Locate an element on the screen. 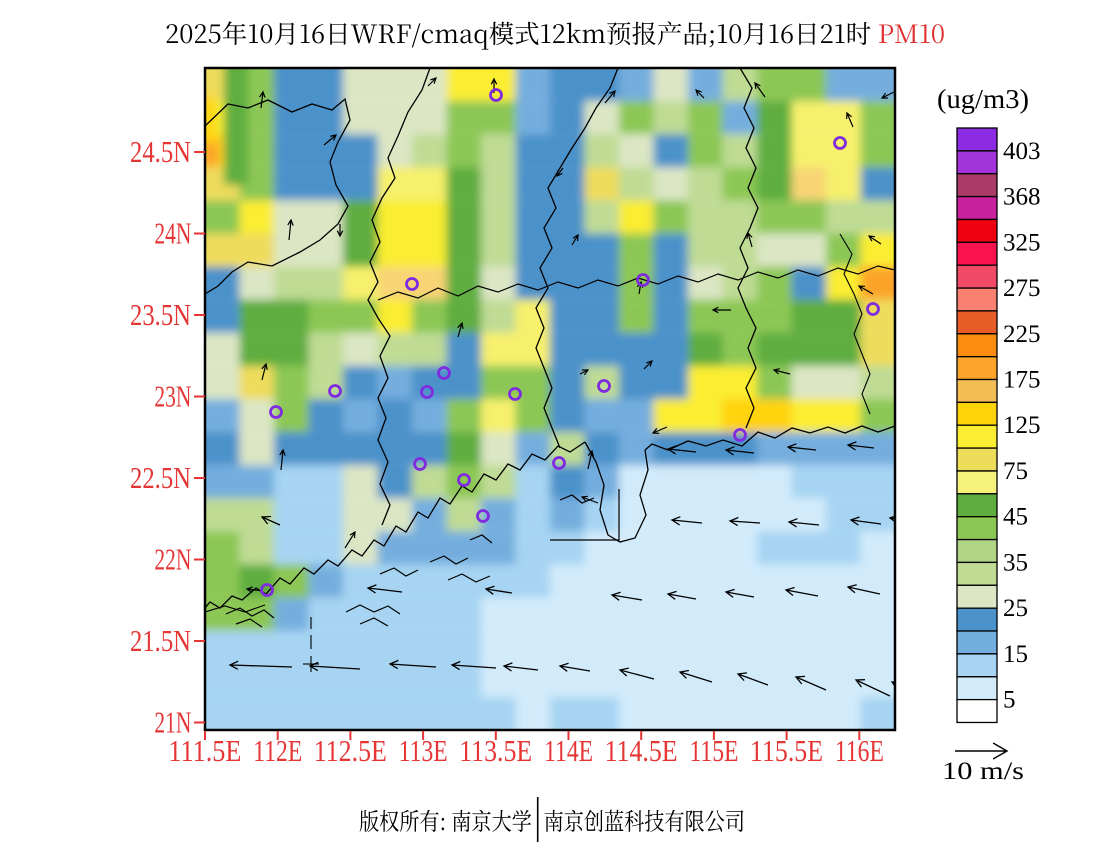  svg-text: 113E is located at coordinates (423, 750).